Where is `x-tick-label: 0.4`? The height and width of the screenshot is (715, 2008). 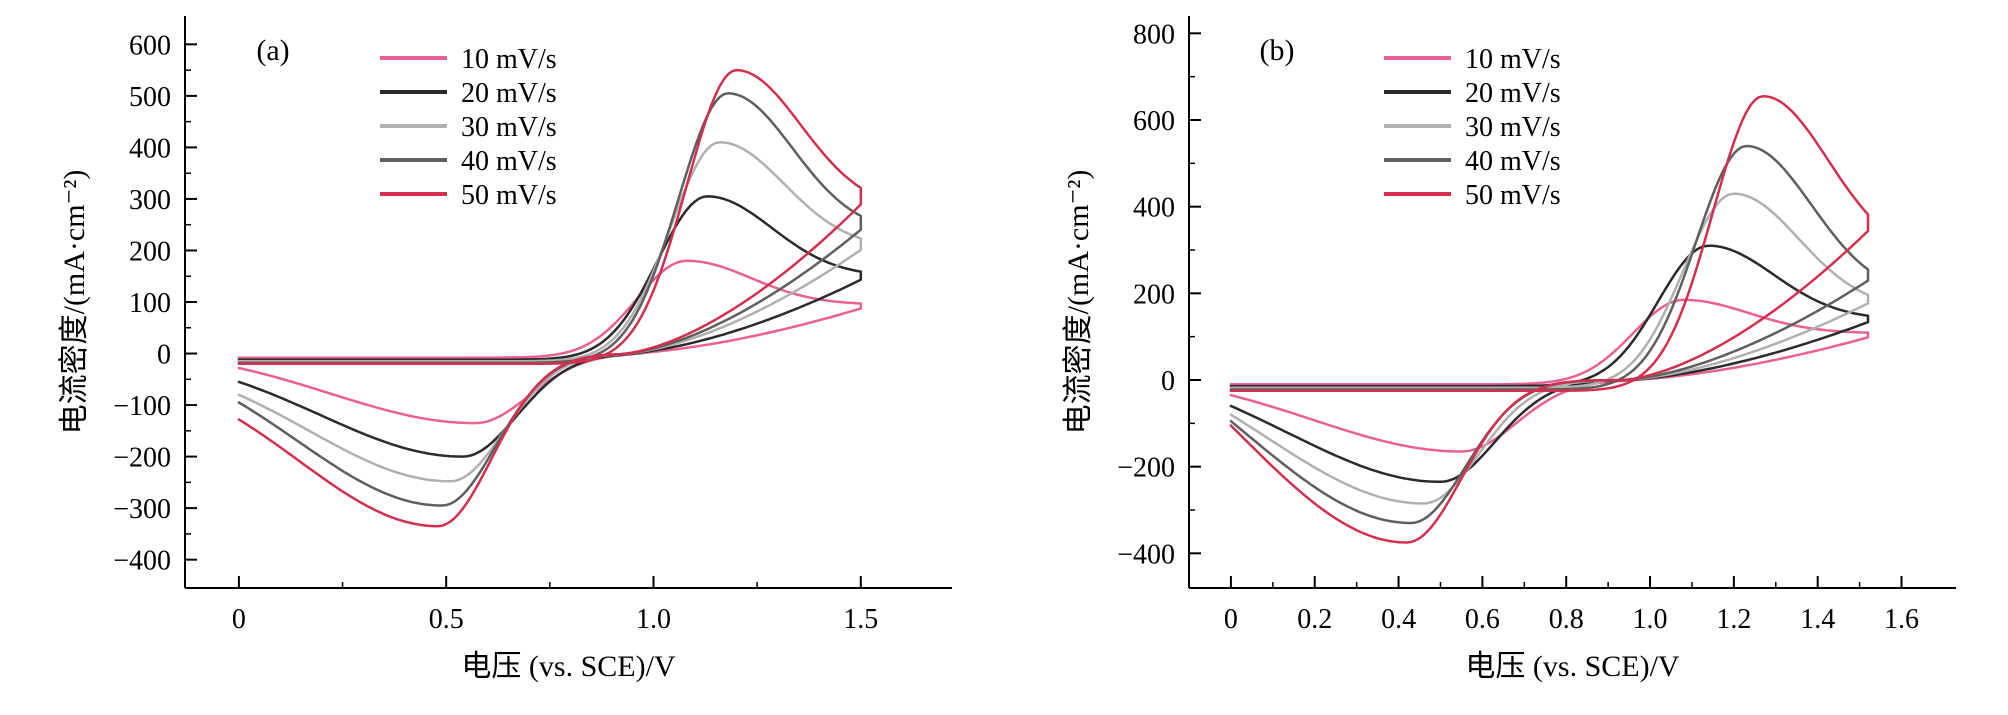 x-tick-label: 0.4 is located at coordinates (1398, 619).